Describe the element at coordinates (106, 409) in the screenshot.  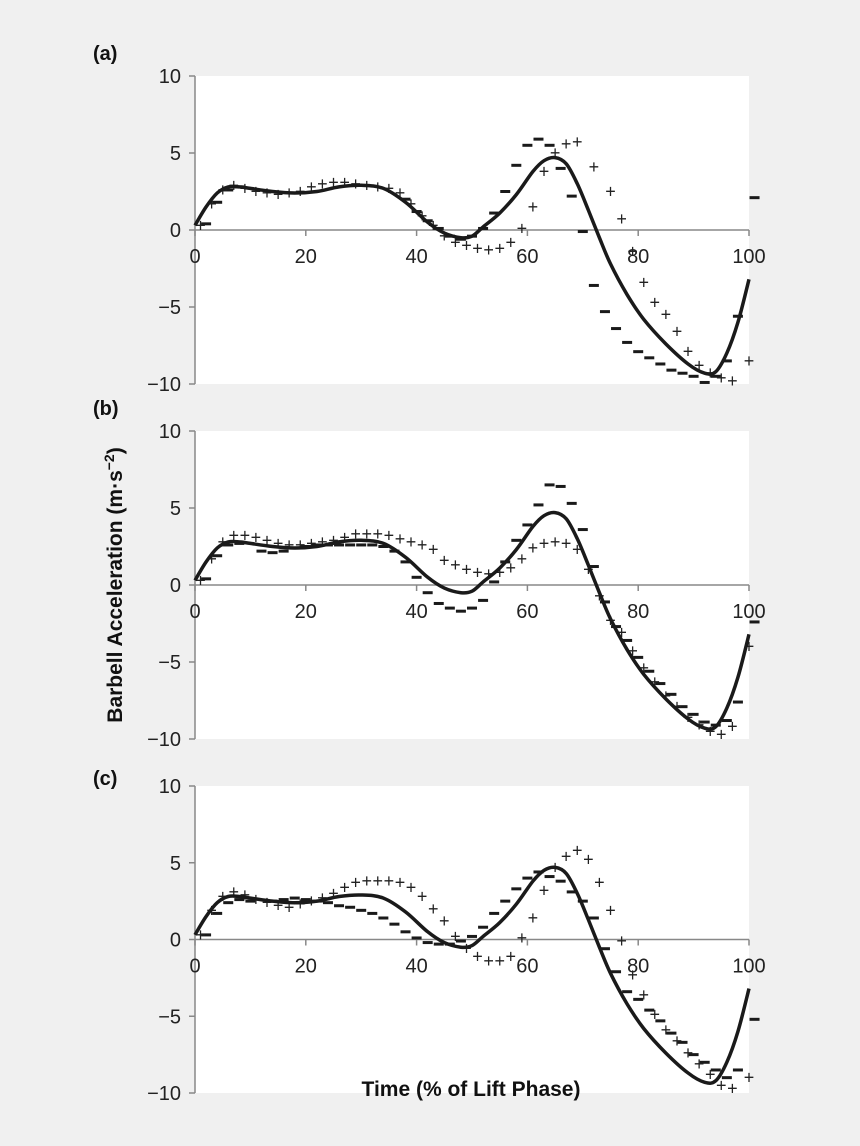
I see `panel-label: (b)` at that location.